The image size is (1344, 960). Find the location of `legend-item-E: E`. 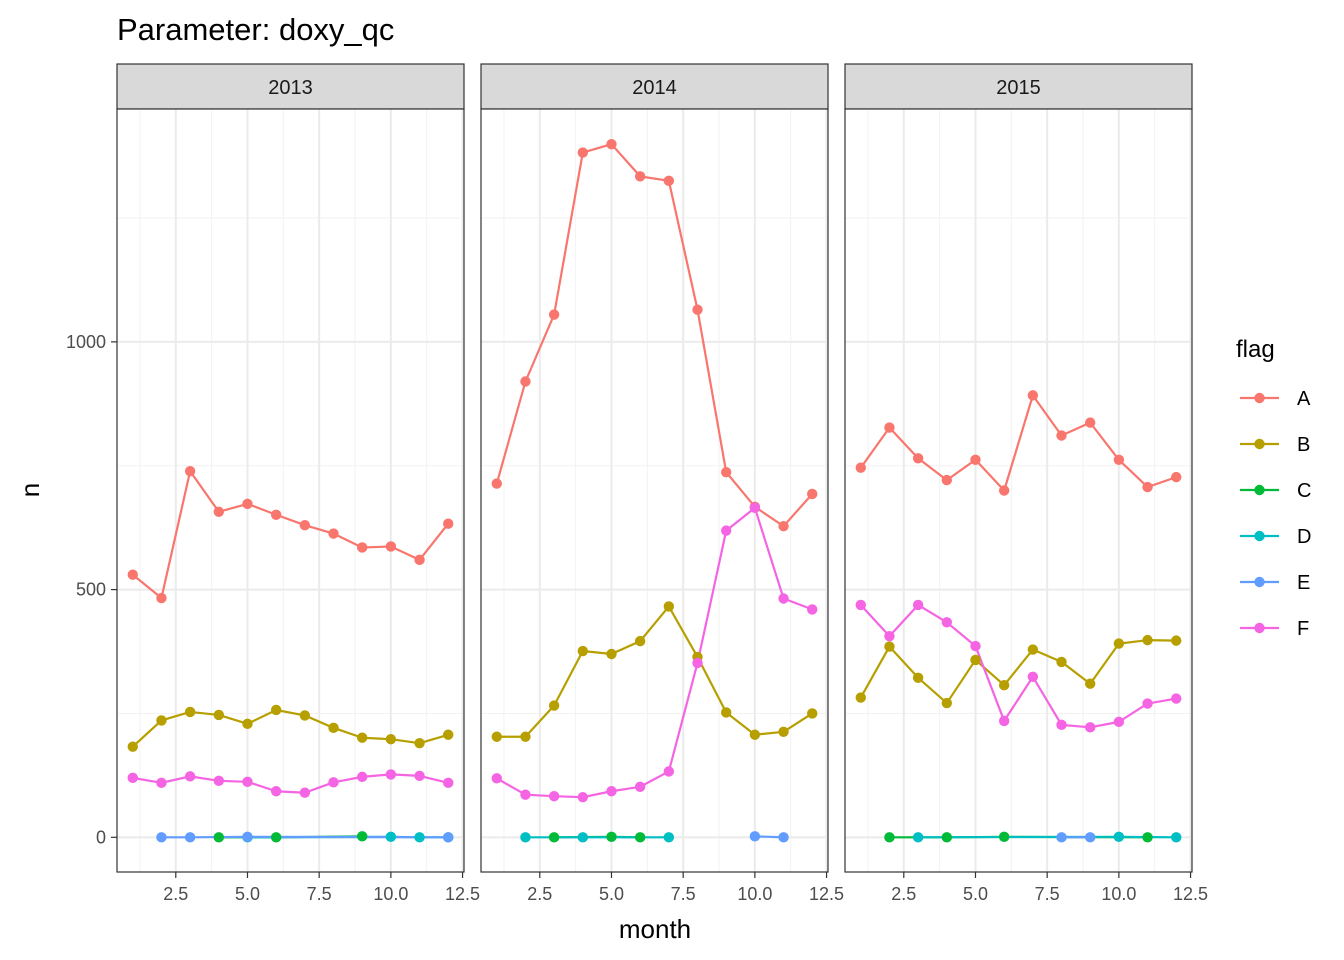

legend-item-E: E is located at coordinates (1275, 583).